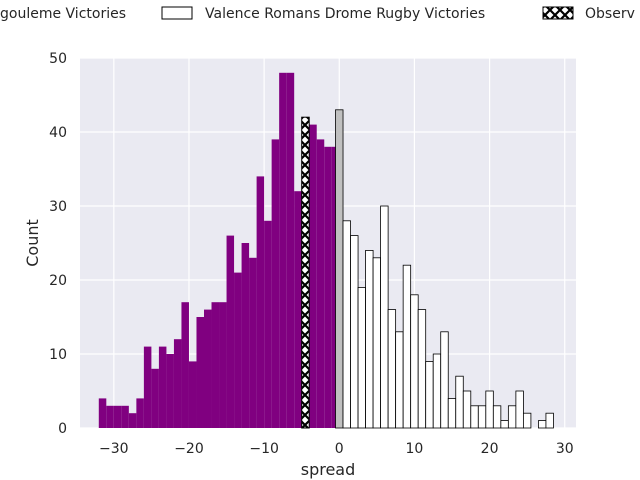 Image resolution: width=640 pixels, height=480 pixels. What do you see at coordinates (558, 13) in the screenshot?
I see `legend-swatch-observed` at bounding box center [558, 13].